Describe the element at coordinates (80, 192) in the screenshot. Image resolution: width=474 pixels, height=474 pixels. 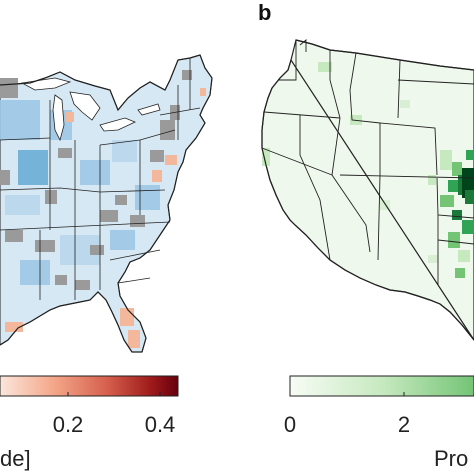
I see `blue-patches` at that location.